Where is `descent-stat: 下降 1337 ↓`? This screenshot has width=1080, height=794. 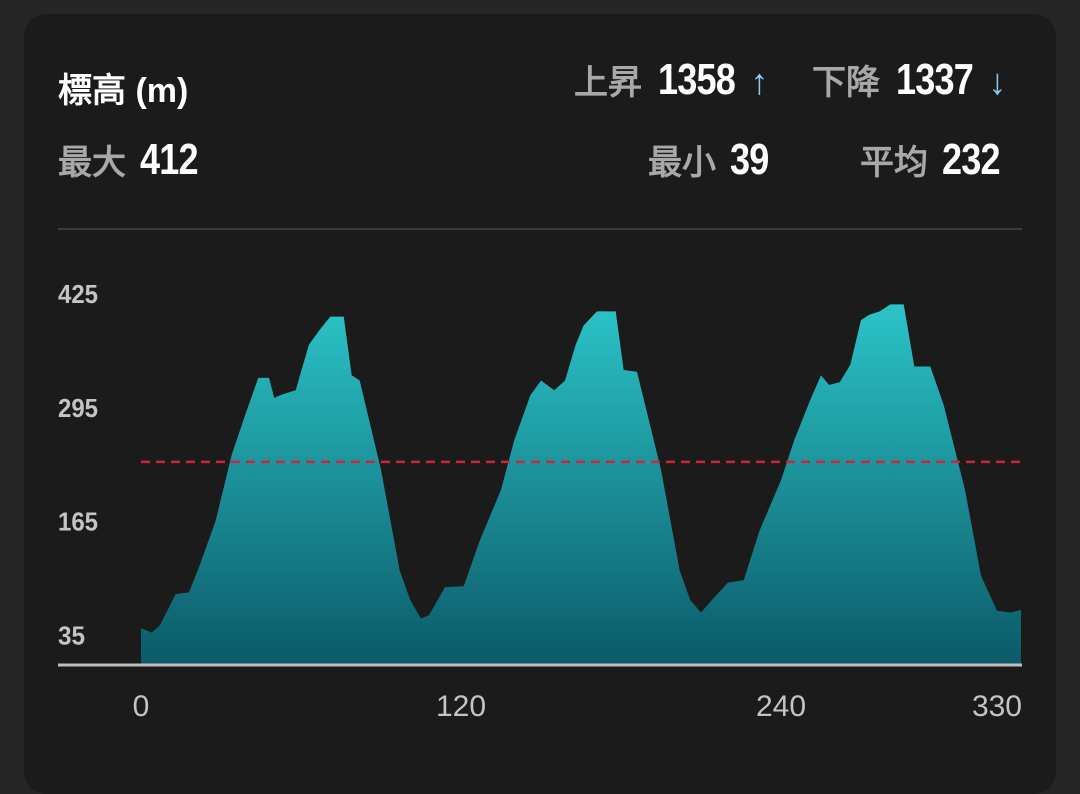
descent-stat: 下降 1337 ↓ is located at coordinates (909, 80).